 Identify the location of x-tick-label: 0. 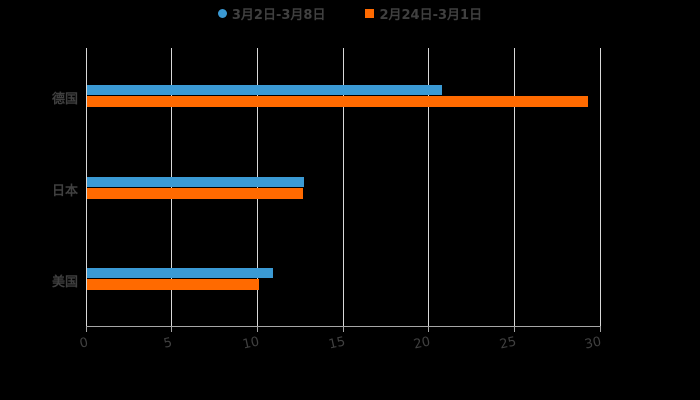
(84, 343).